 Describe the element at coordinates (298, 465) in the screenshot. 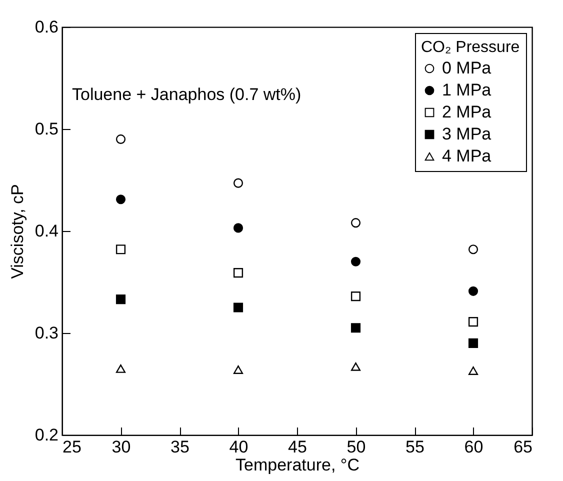

I see `x-axis-title: Temperature, °C` at that location.